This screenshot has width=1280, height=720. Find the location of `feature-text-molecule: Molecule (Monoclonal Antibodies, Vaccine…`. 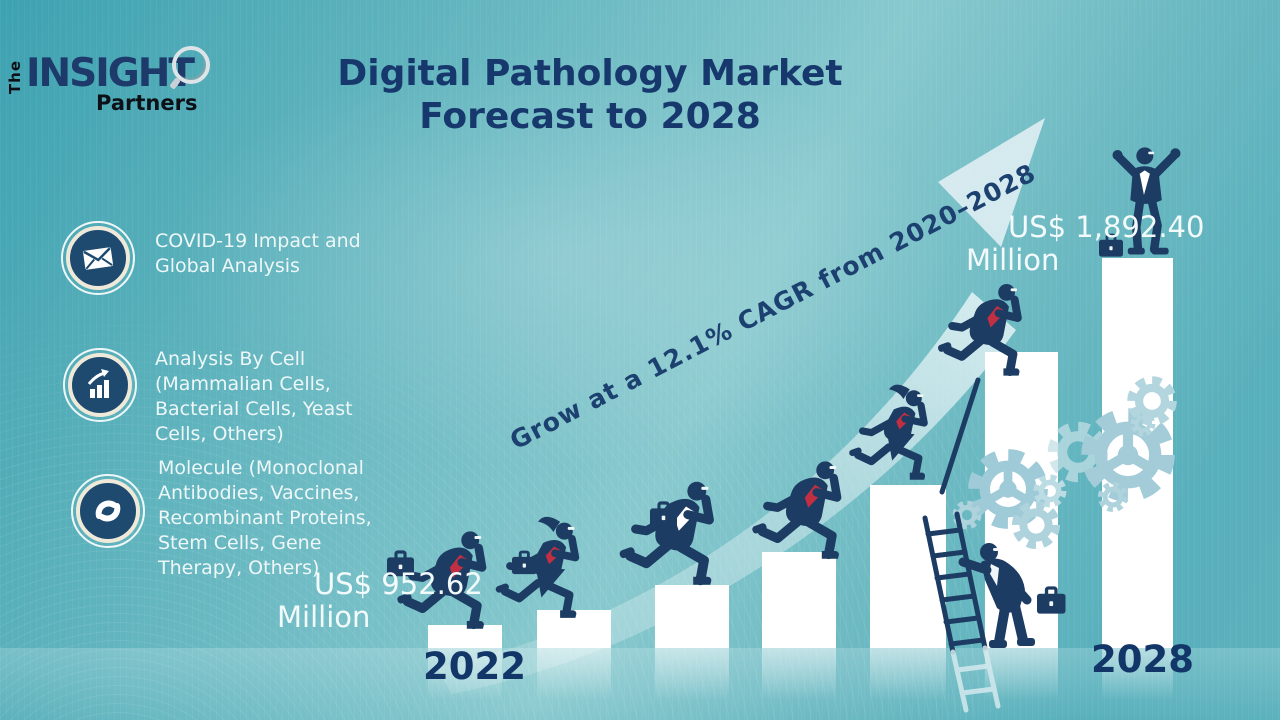

feature-text-molecule: Molecule (Monoclonal Antibodies, Vaccine… is located at coordinates (265, 518).